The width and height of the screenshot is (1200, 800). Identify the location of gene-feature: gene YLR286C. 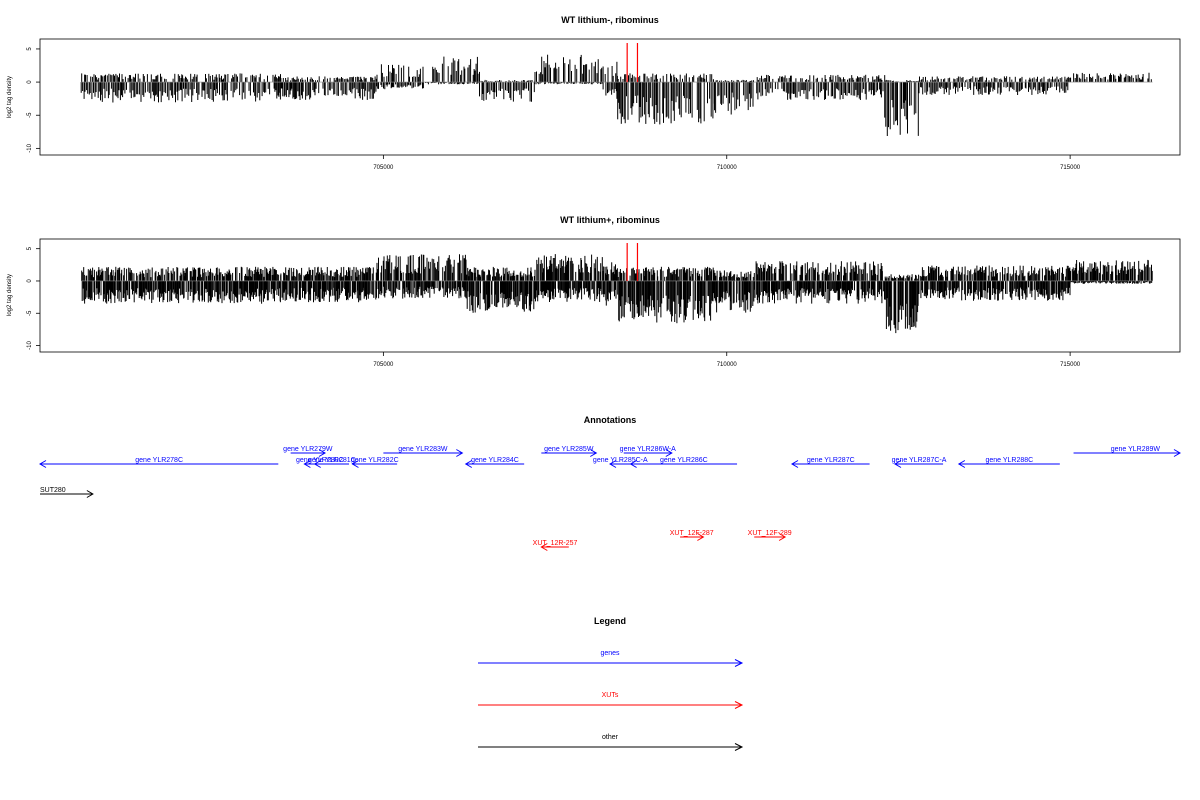
(683, 462).